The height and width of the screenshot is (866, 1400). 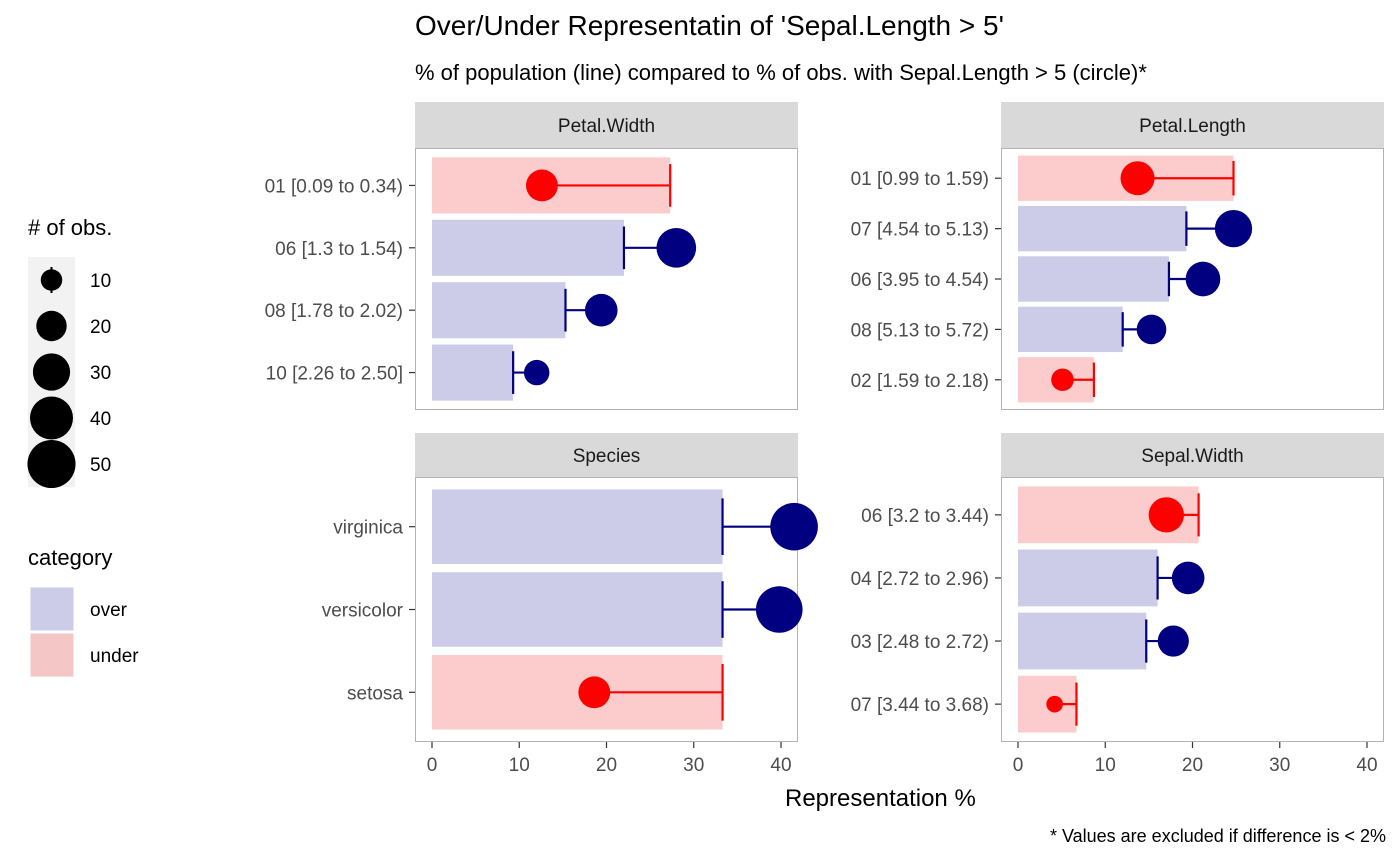 I want to click on y-tick-label-petal-length-4: 02 [1.59 to 2.18), so click(x=920, y=381).